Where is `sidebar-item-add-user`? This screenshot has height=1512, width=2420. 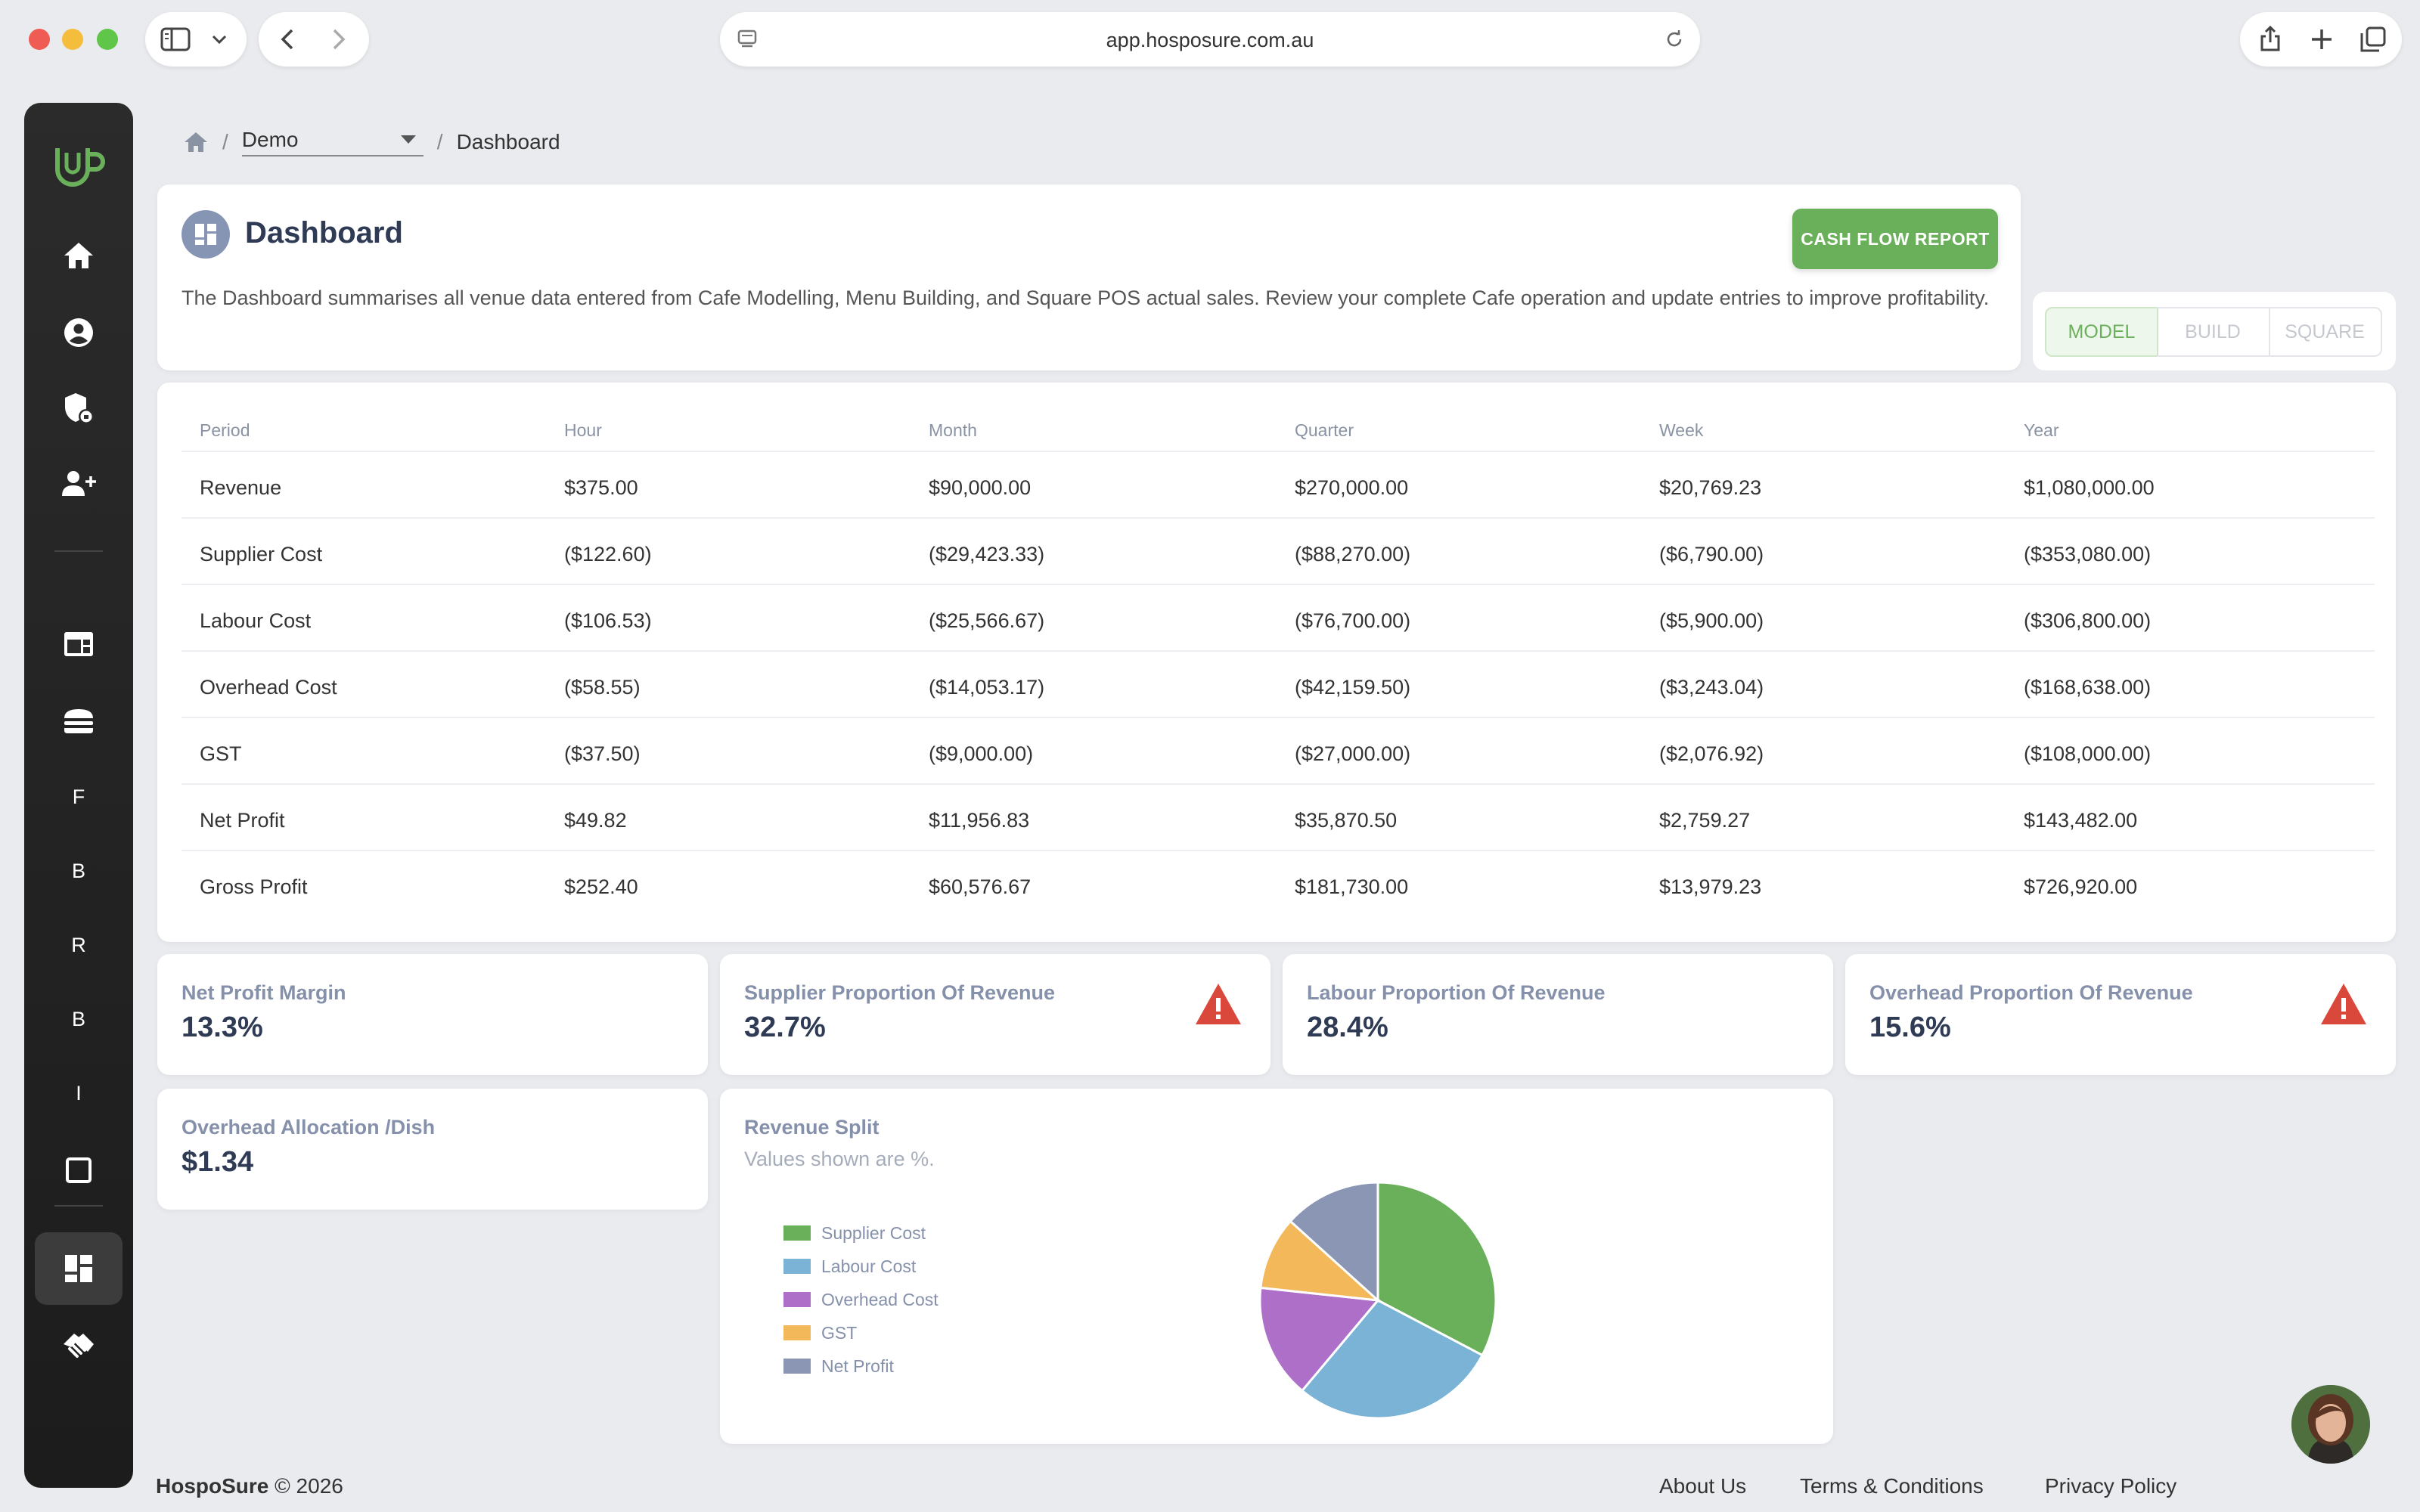
sidebar-item-add-user is located at coordinates (78, 484).